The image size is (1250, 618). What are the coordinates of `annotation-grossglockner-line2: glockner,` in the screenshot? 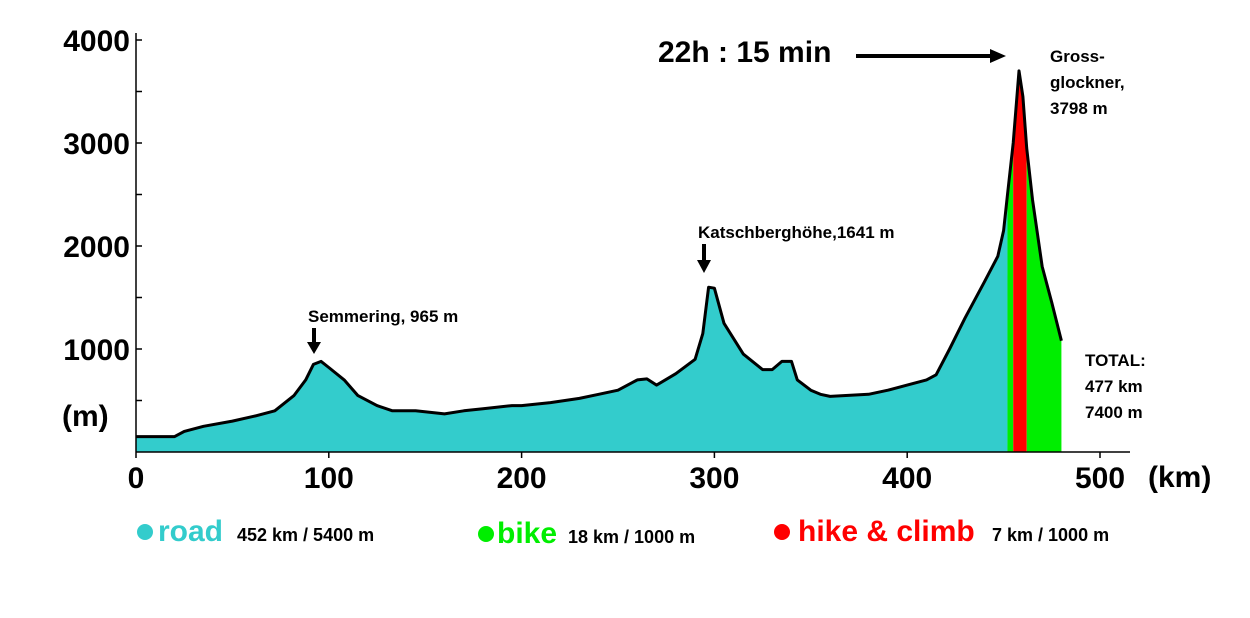 It's located at (1087, 82).